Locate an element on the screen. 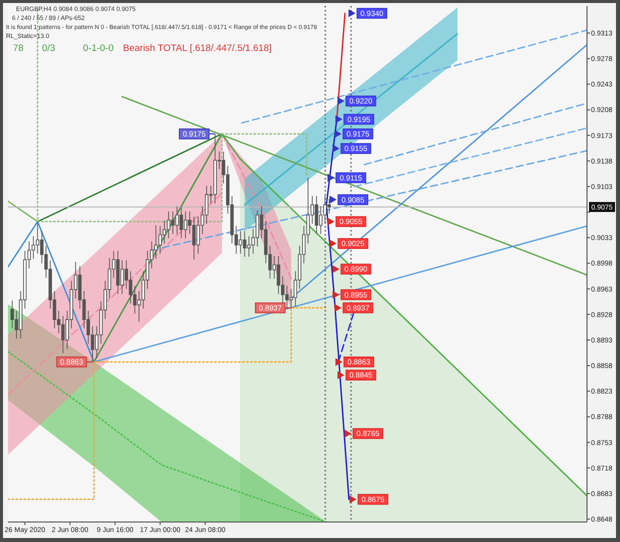 Image resolution: width=620 pixels, height=542 pixels. annotation: 0/3 is located at coordinates (49, 48).